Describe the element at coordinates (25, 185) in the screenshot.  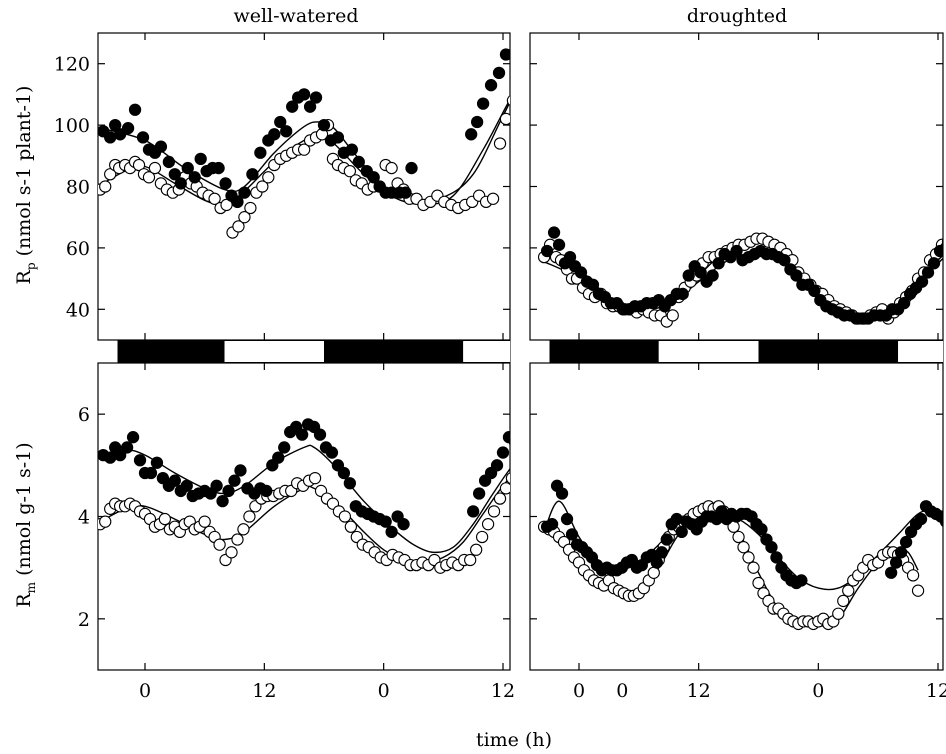
I see `y-axis-label-rp: Rp (nmol s-1 plant-1)` at that location.